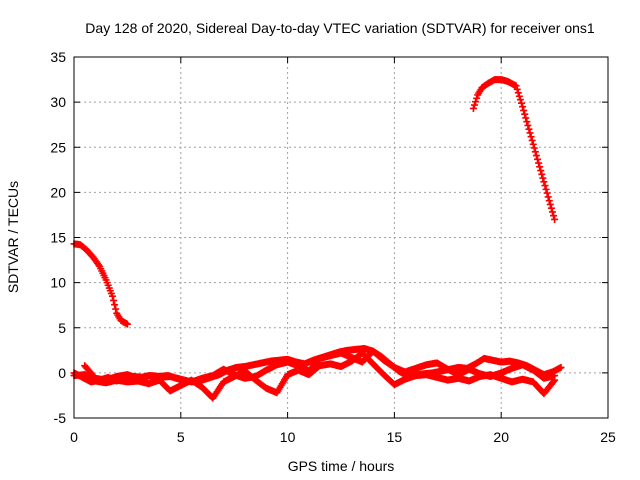 The width and height of the screenshot is (640, 480). I want to click on x-axis-title: GPS time / hours, so click(341, 466).